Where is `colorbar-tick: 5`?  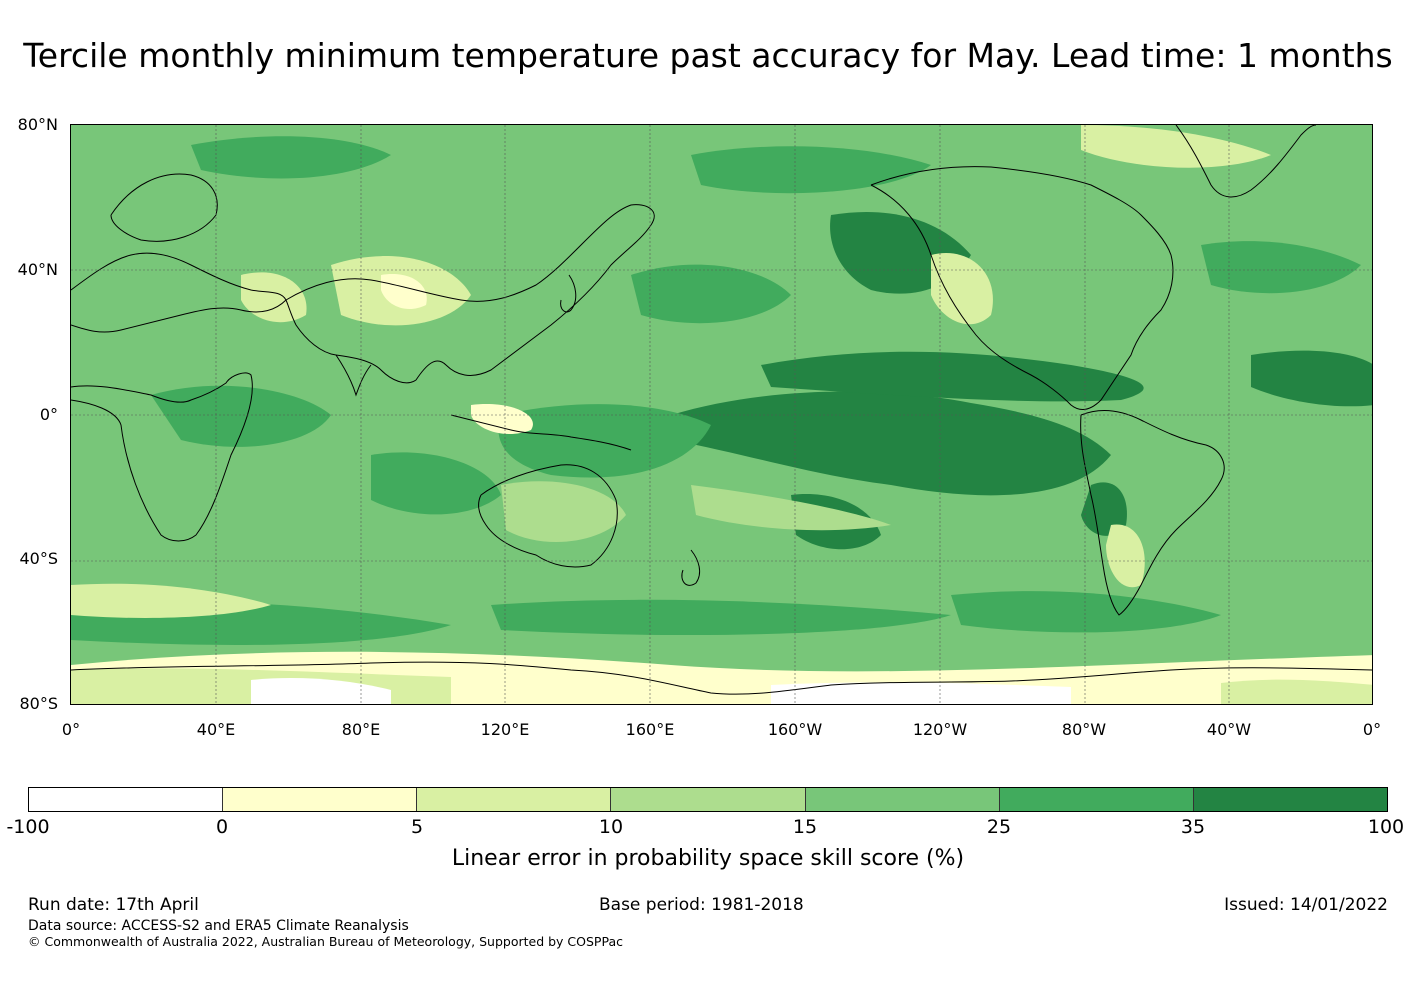
colorbar-tick: 5 is located at coordinates (417, 827).